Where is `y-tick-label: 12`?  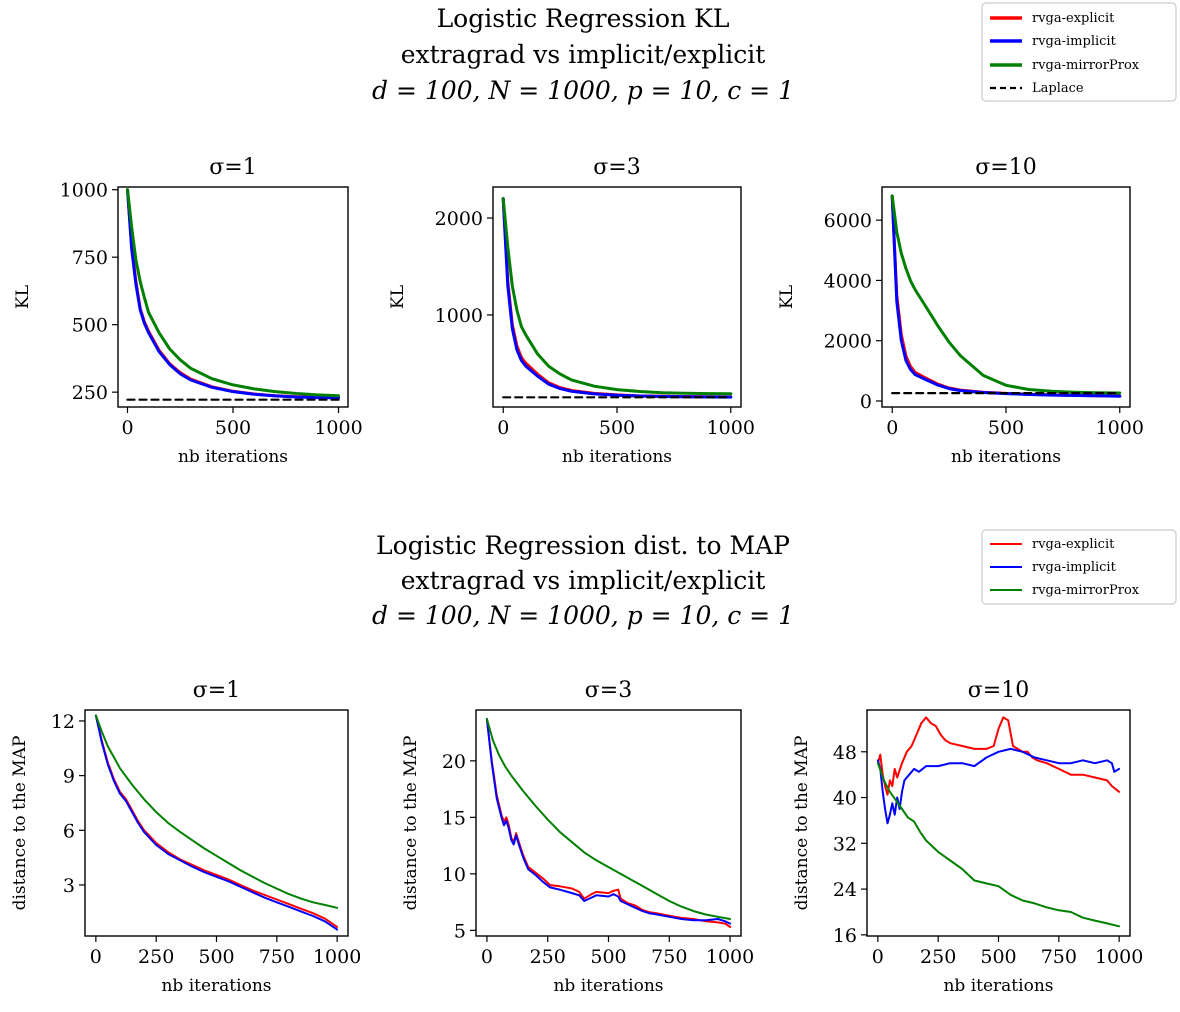 y-tick-label: 12 is located at coordinates (63, 722).